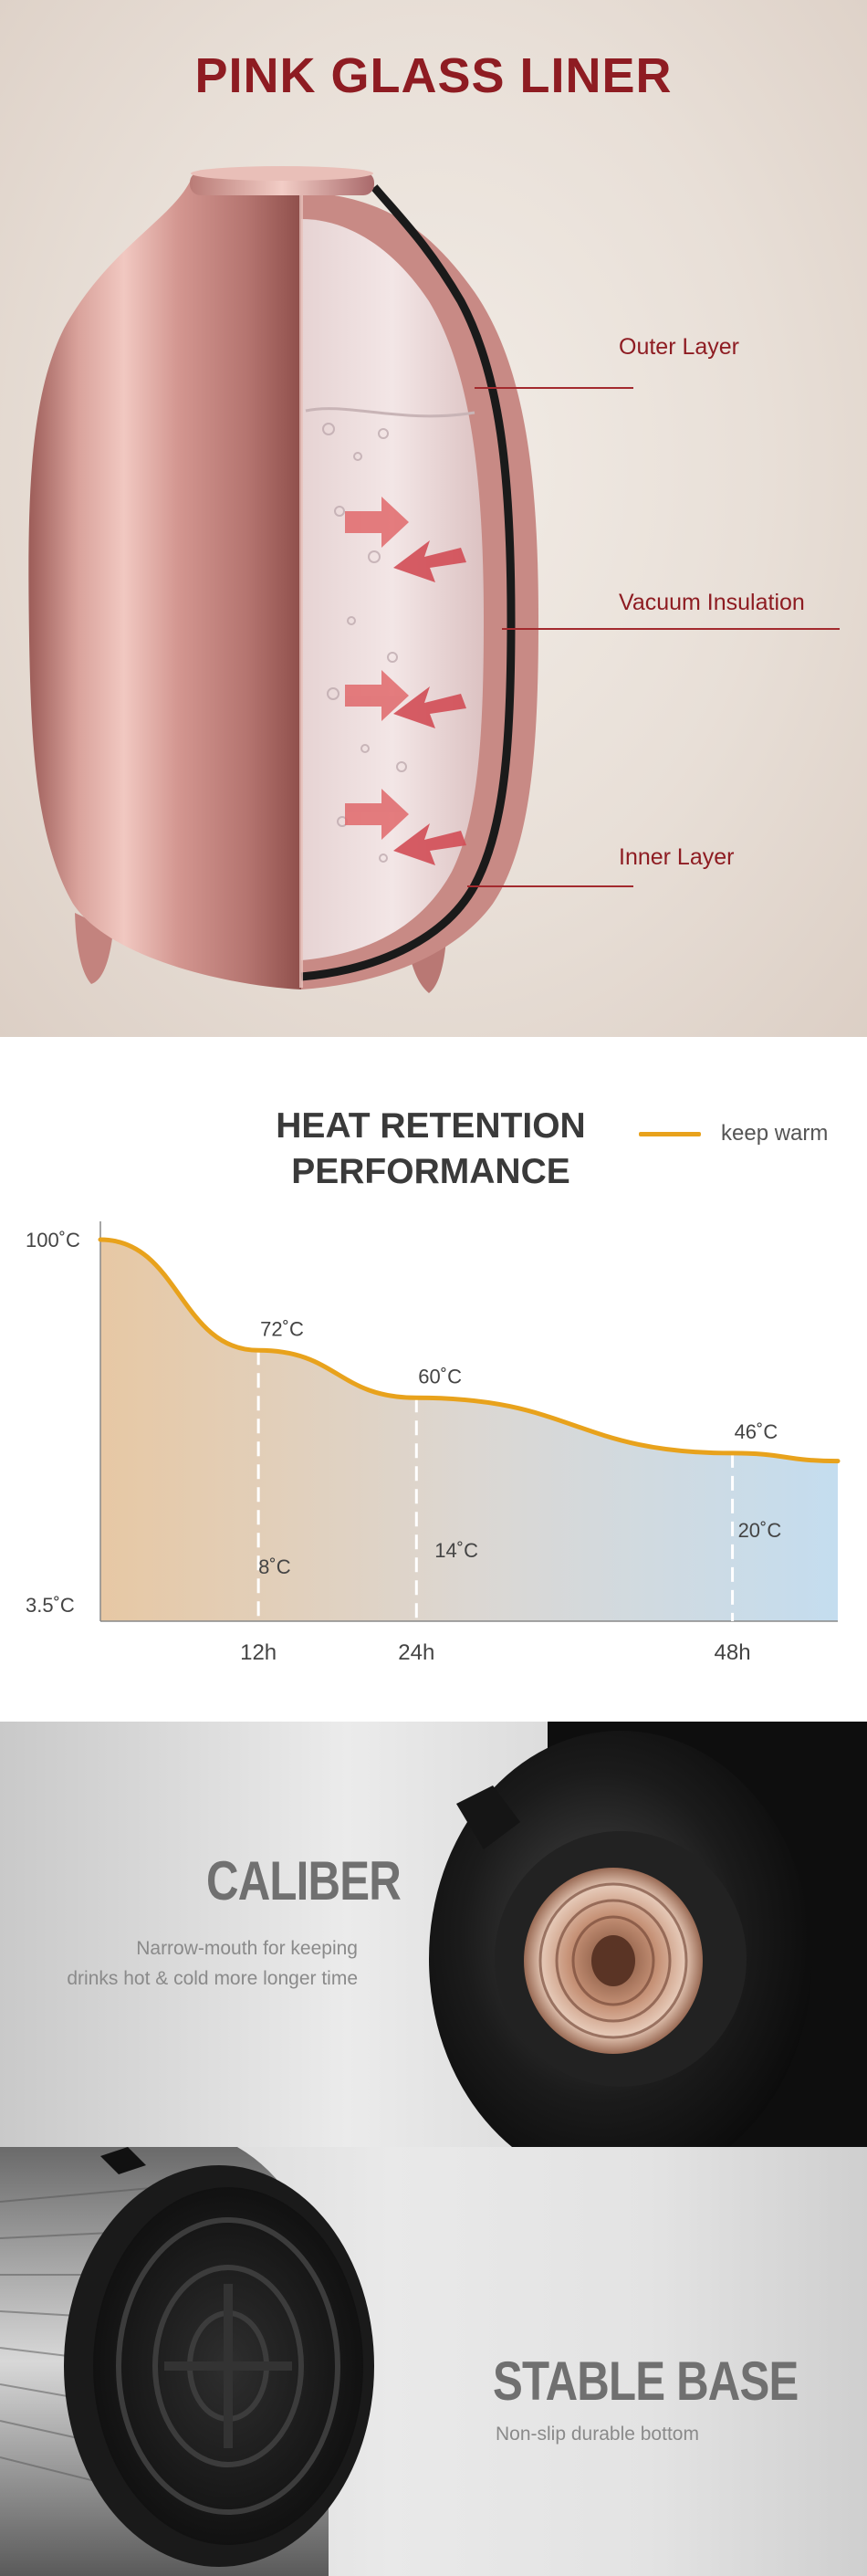 The image size is (867, 2576). I want to click on inner-layer-leader-line, so click(550, 886).